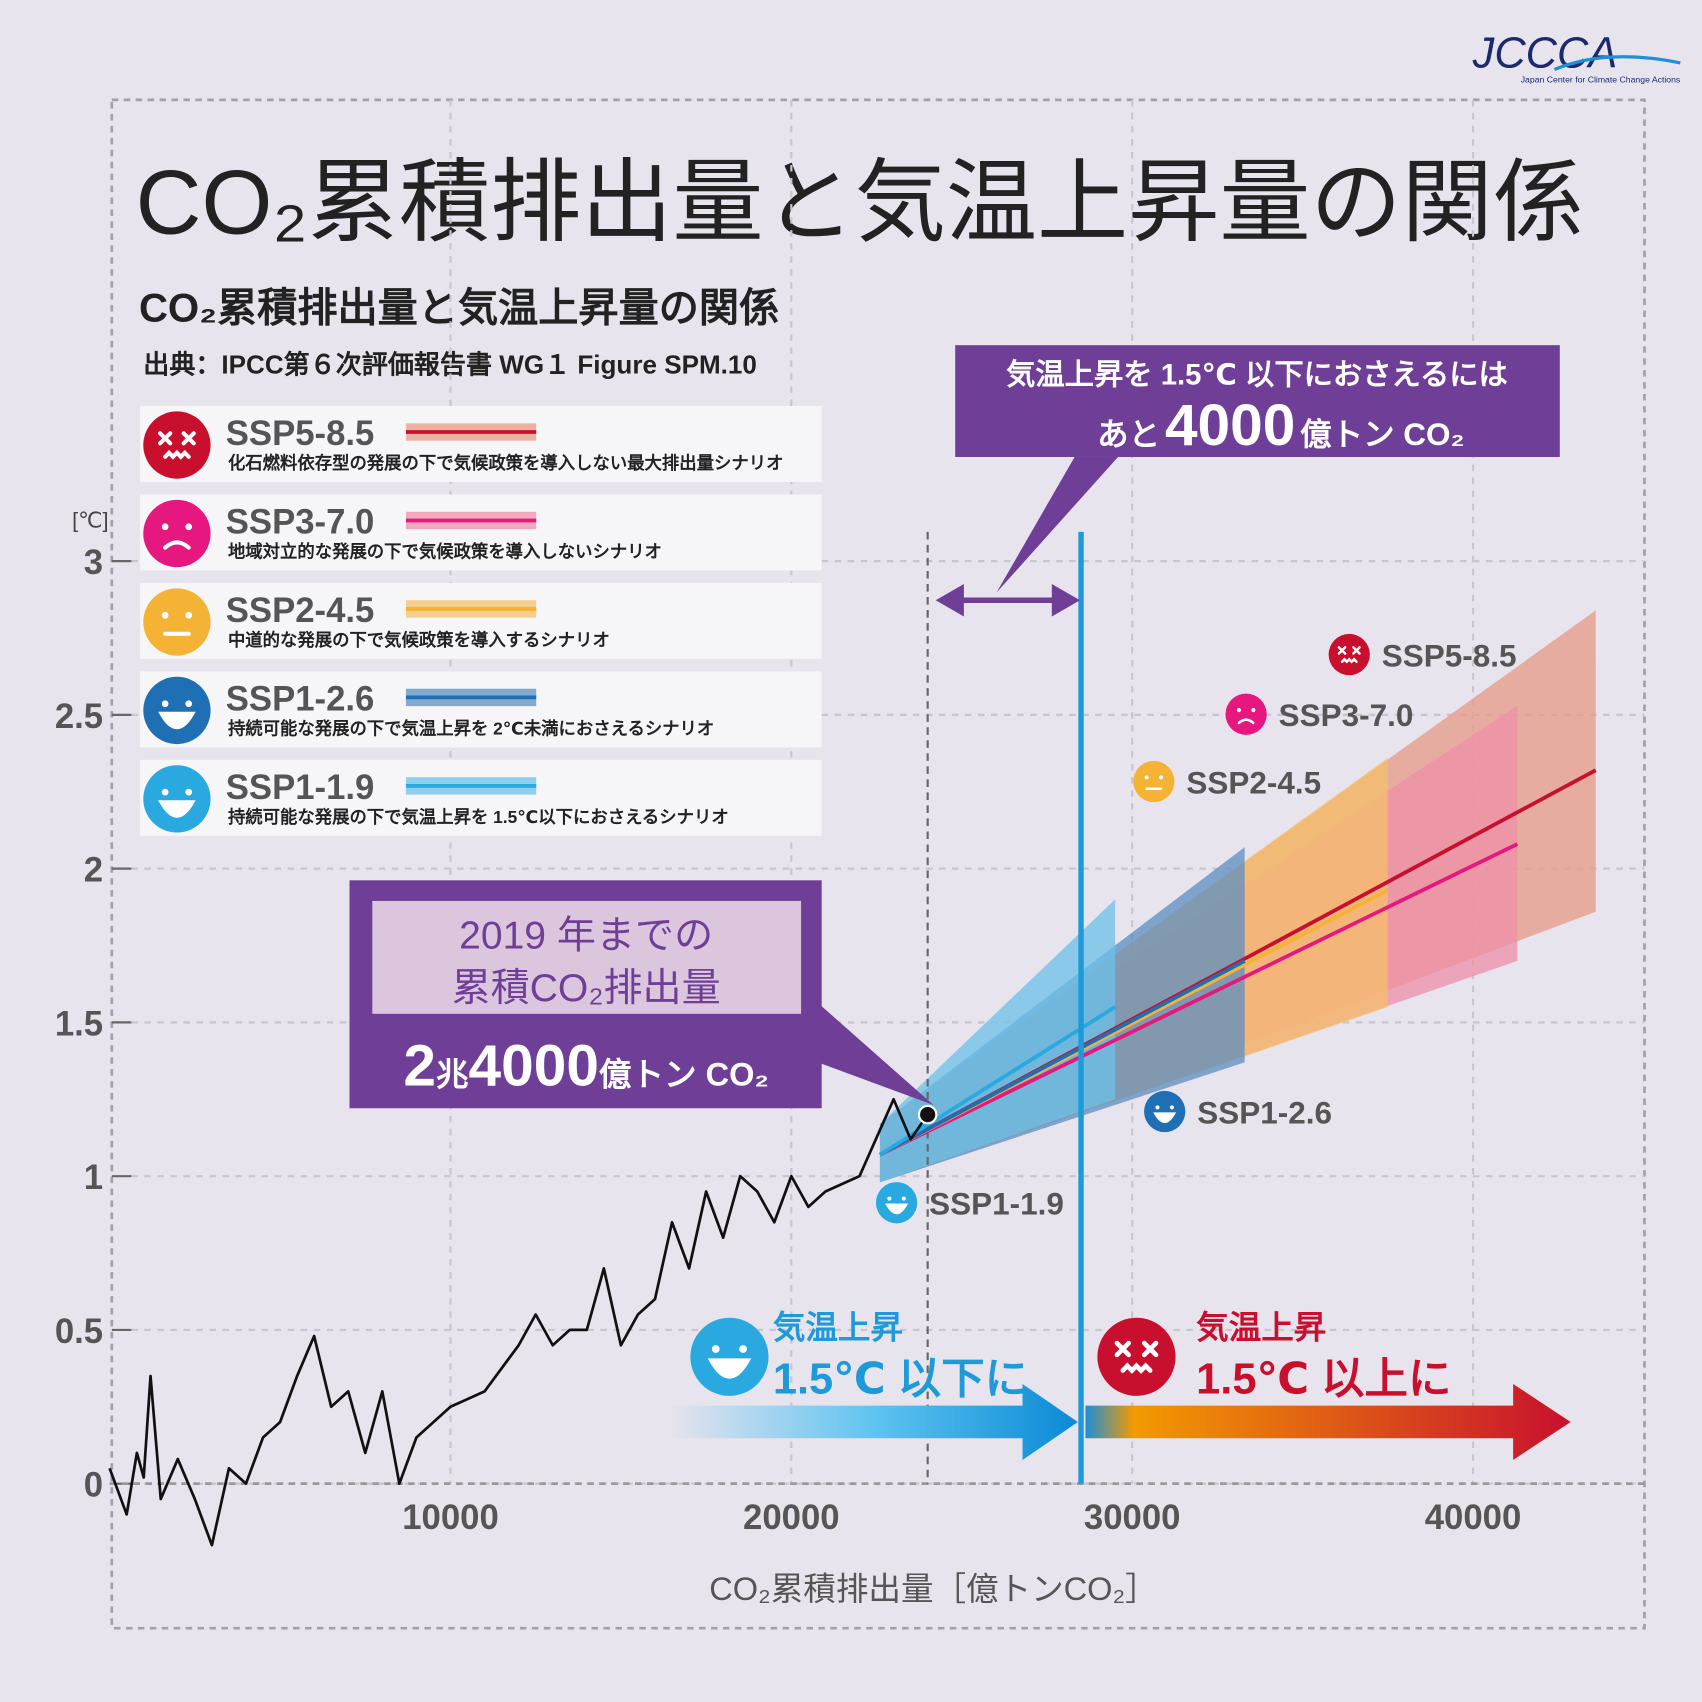 Image resolution: width=1702 pixels, height=1702 pixels. What do you see at coordinates (1323, 1380) in the screenshot?
I see `above-line2: 1.5℃ 以上に` at bounding box center [1323, 1380].